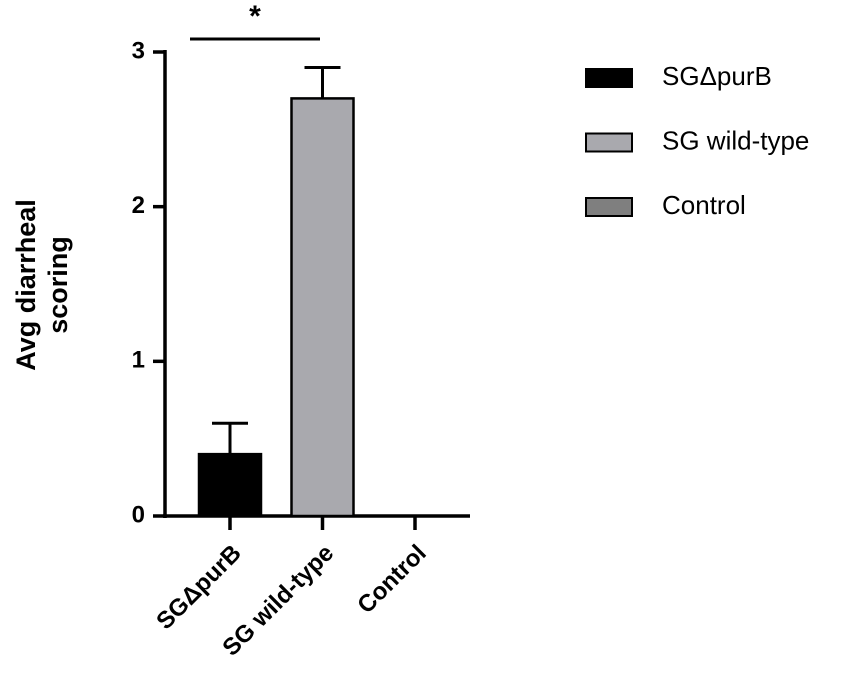 The height and width of the screenshot is (689, 850). Describe the element at coordinates (704, 205) in the screenshot. I see `legend-label: Control` at that location.